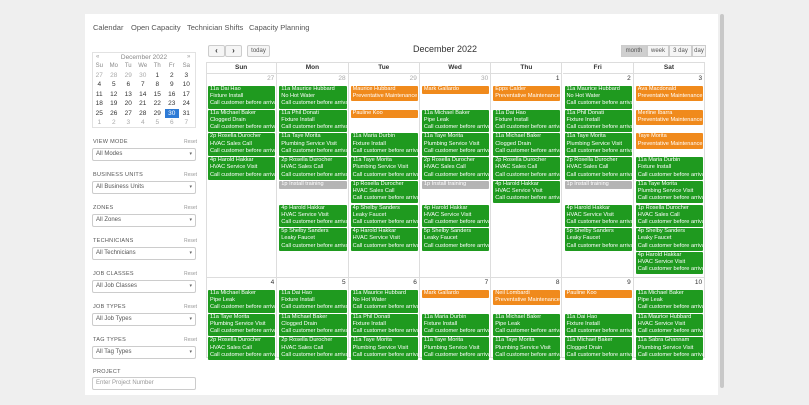 This screenshot has height=405, width=809. I want to click on mini-day: 30, so click(143, 75).